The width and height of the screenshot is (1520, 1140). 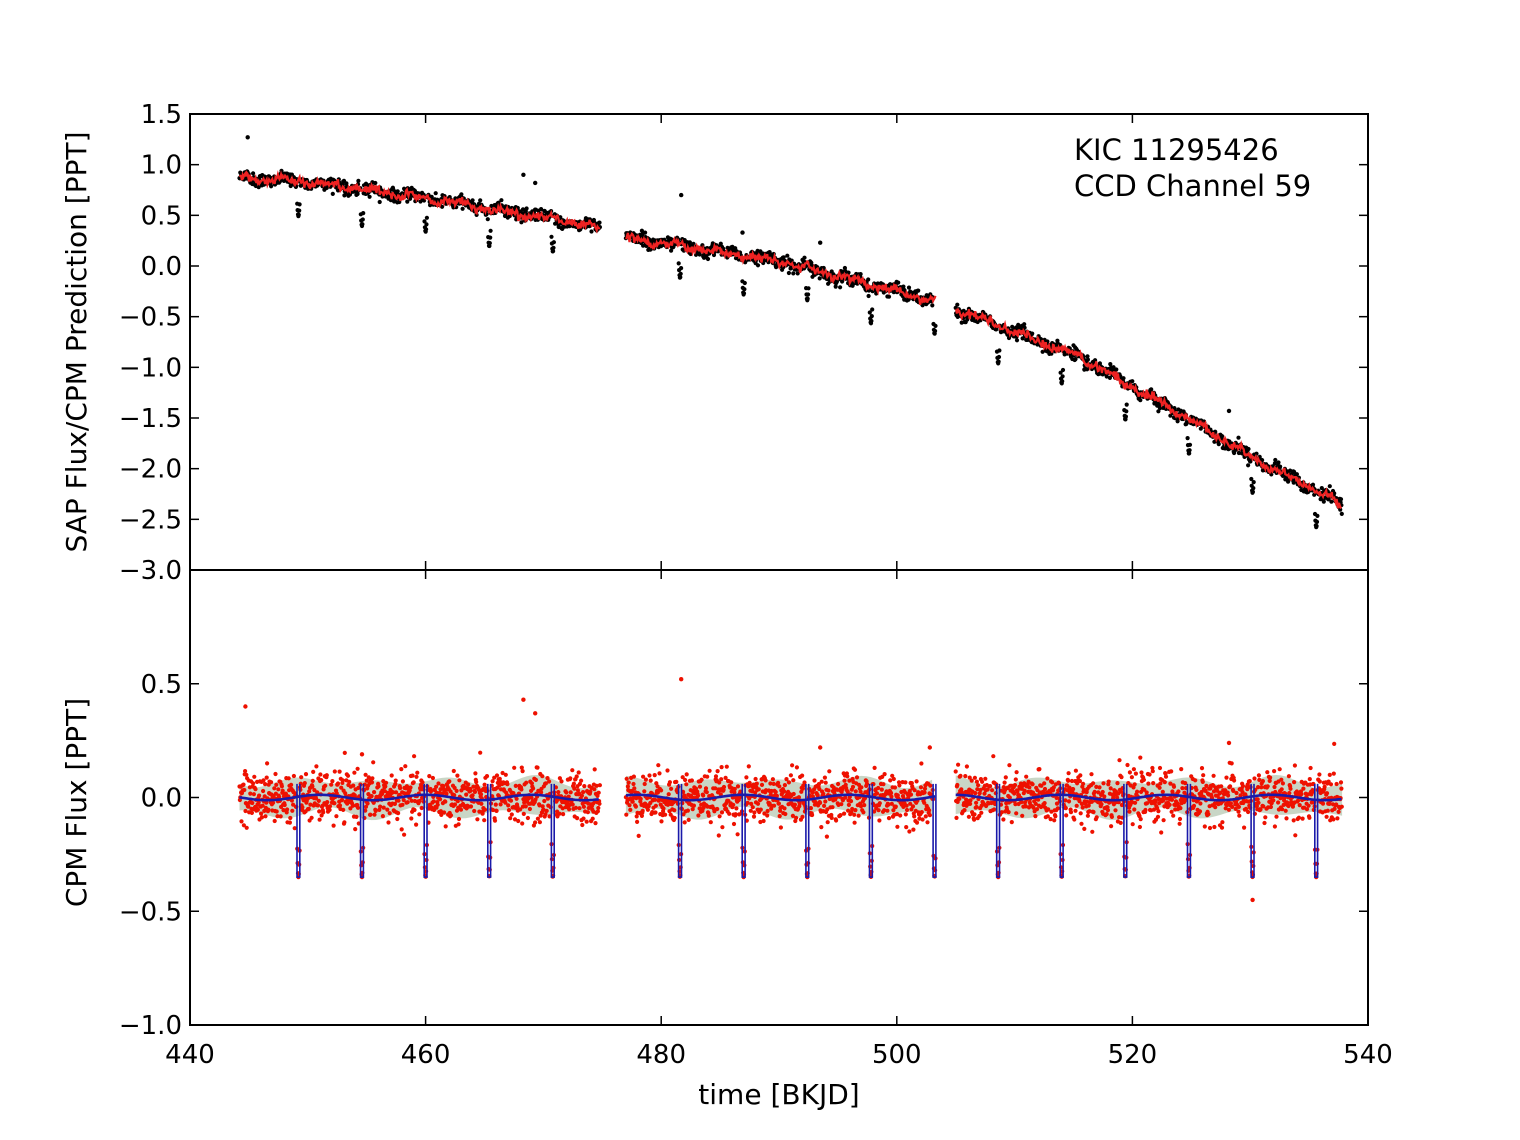 What do you see at coordinates (150, 470) in the screenshot?
I see `top-y-tick-label: −2.0` at bounding box center [150, 470].